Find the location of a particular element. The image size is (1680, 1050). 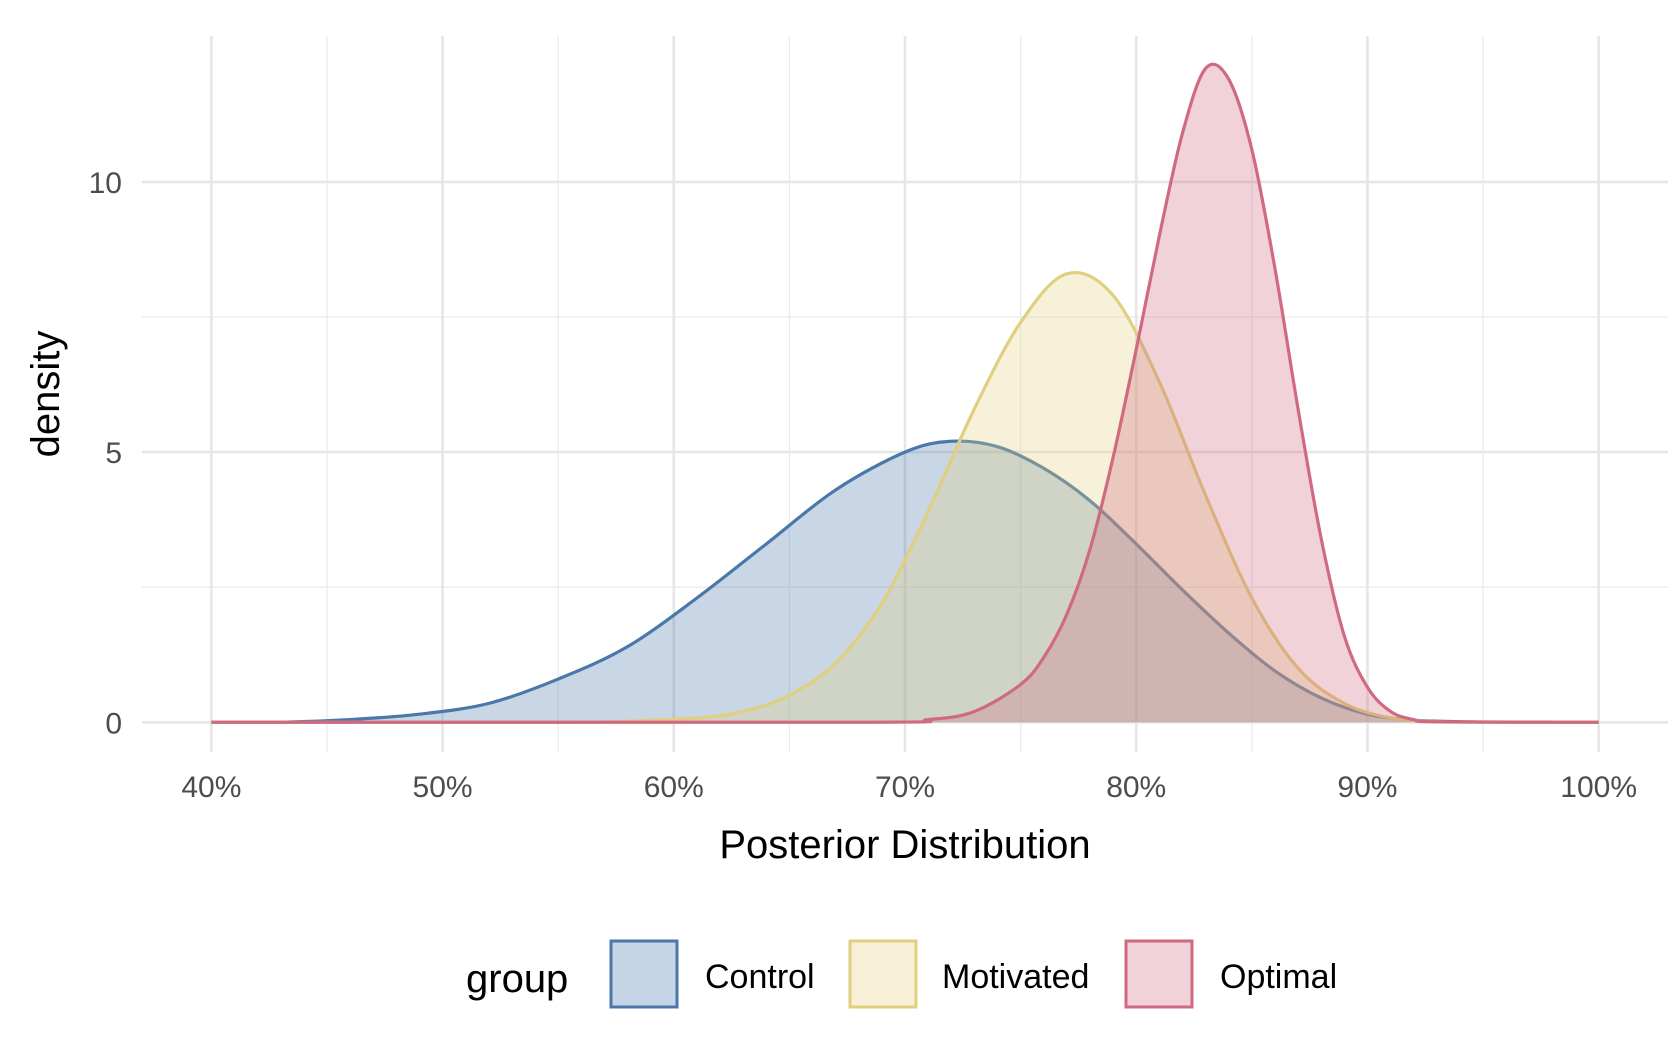

x-tick-label: 40% is located at coordinates (211, 787).